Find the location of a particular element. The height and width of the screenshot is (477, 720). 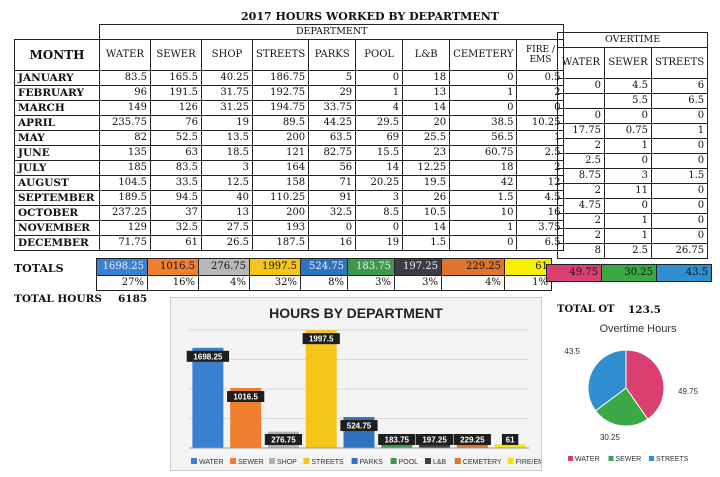

blank-cell is located at coordinates (57, 32).